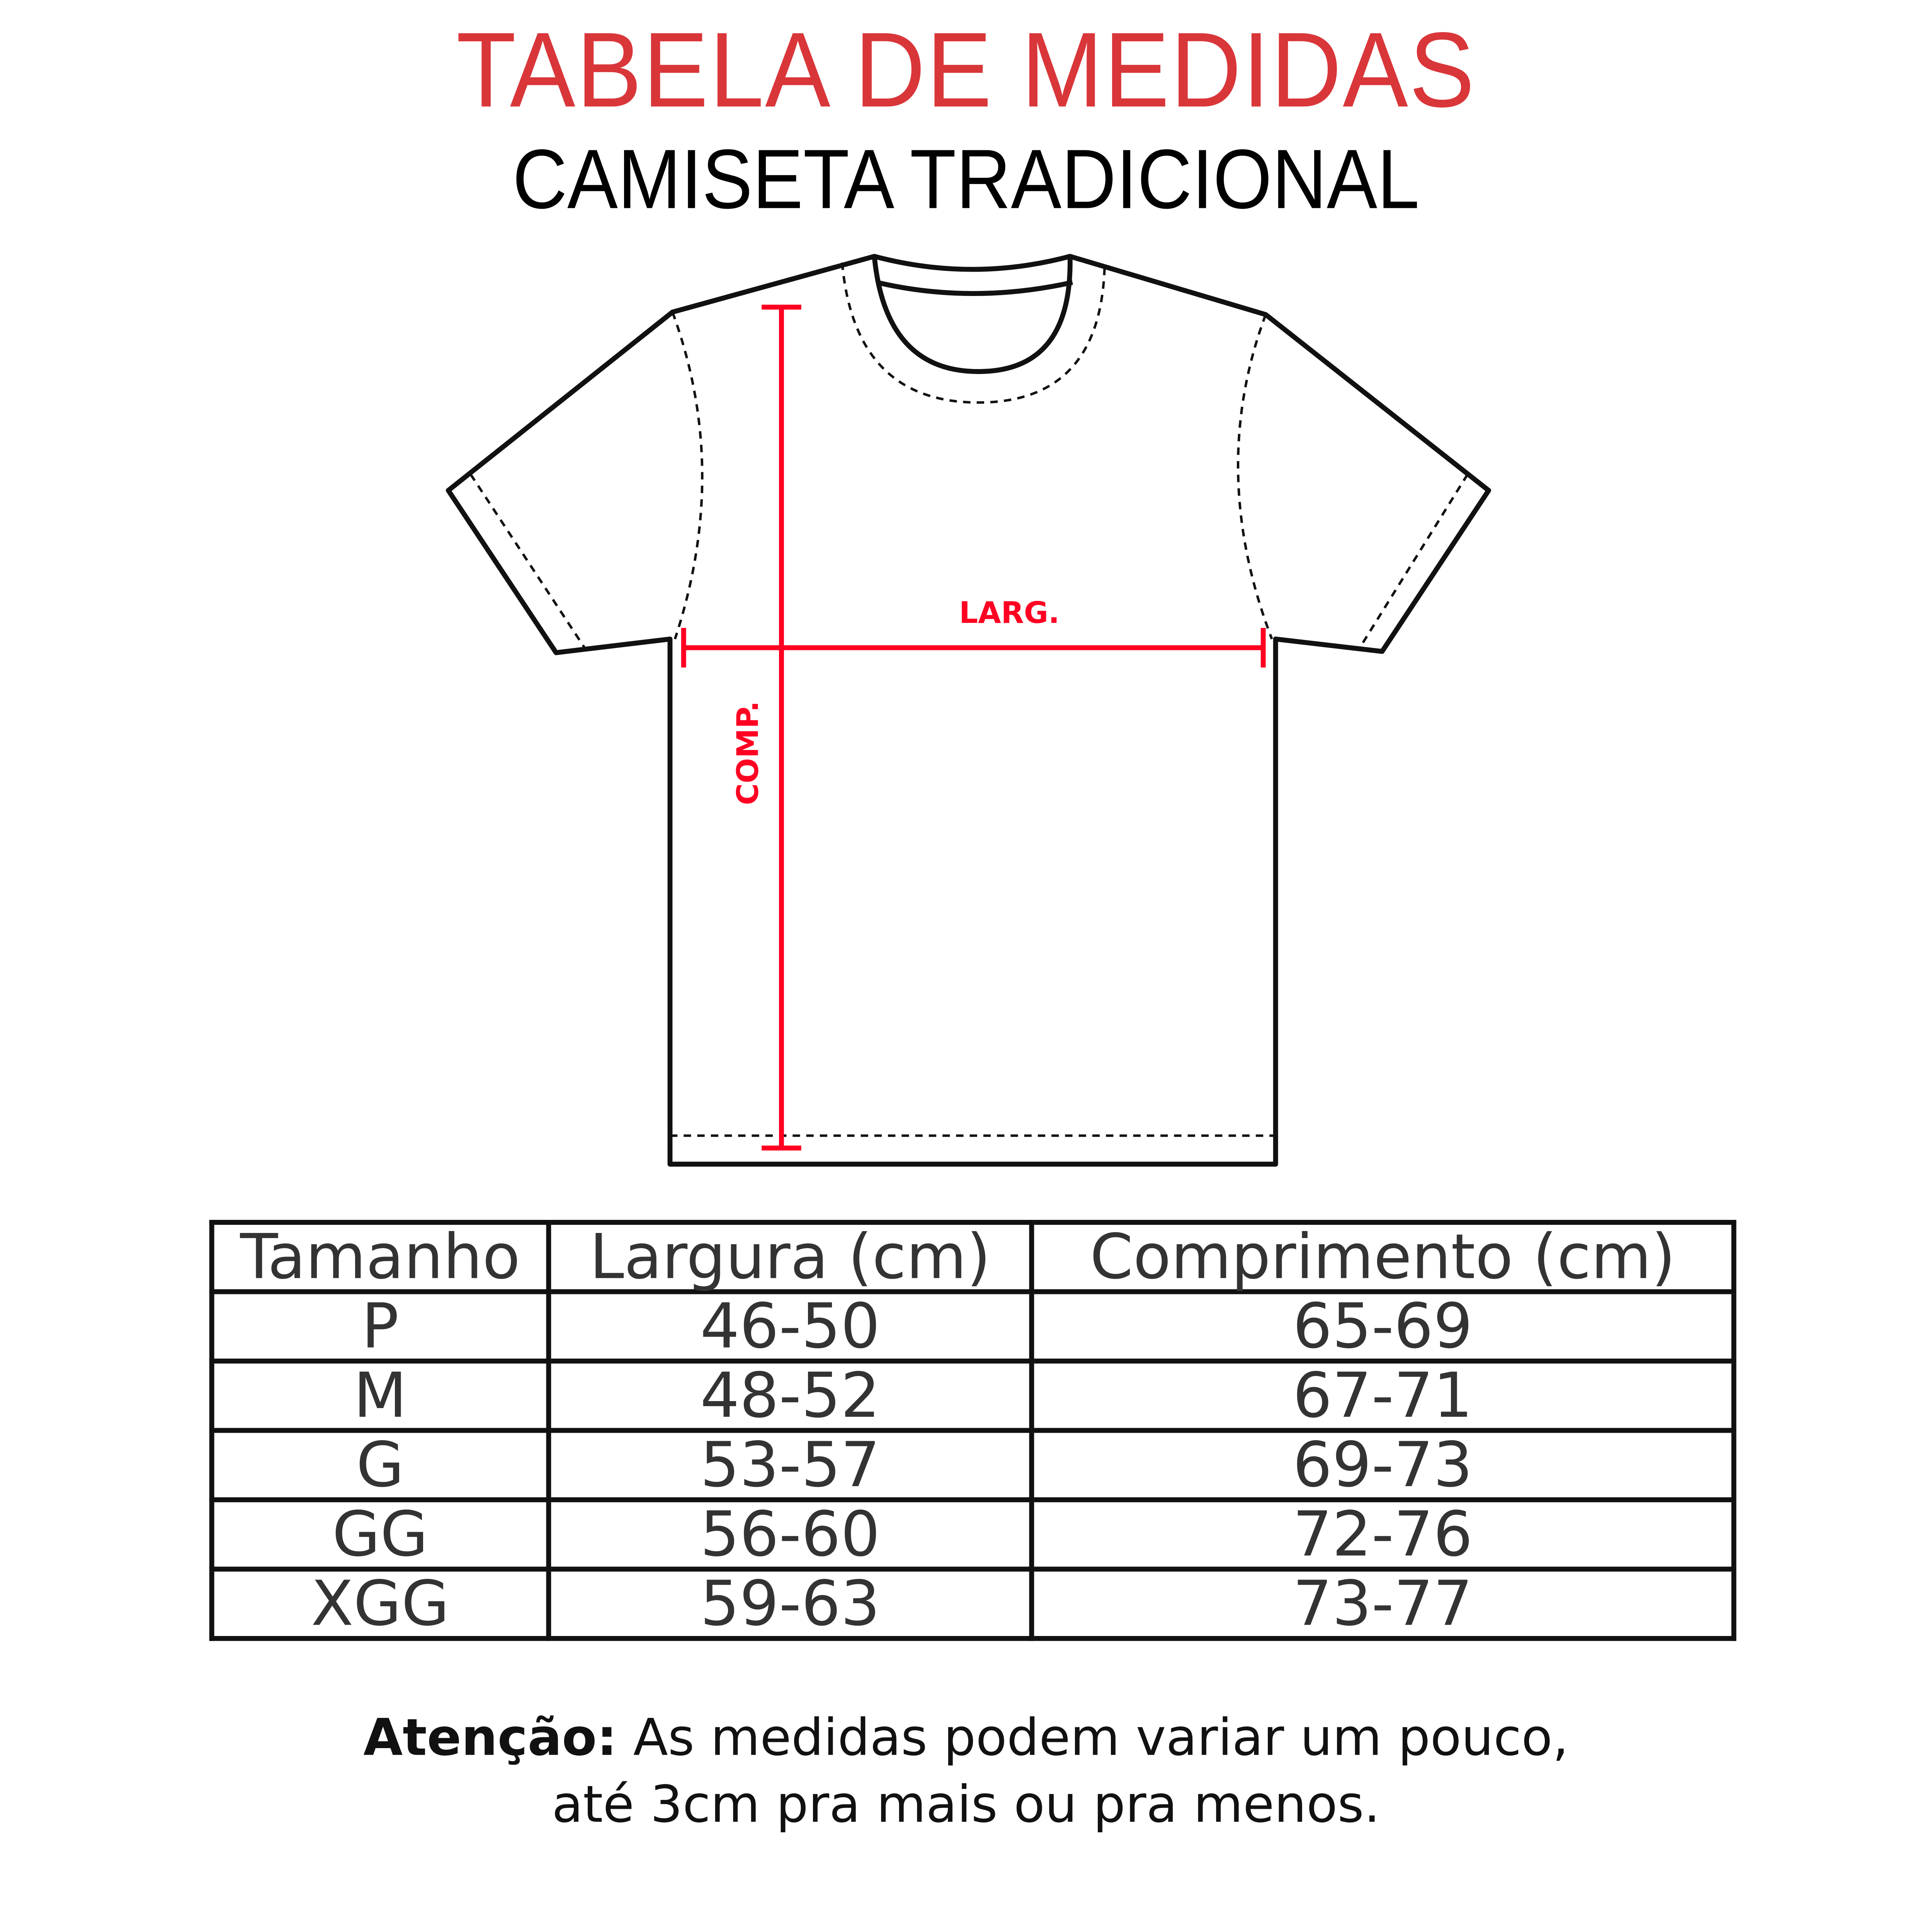 The height and width of the screenshot is (1932, 1932). Describe the element at coordinates (790, 1534) in the screenshot. I see `cell-width: 56-60` at that location.